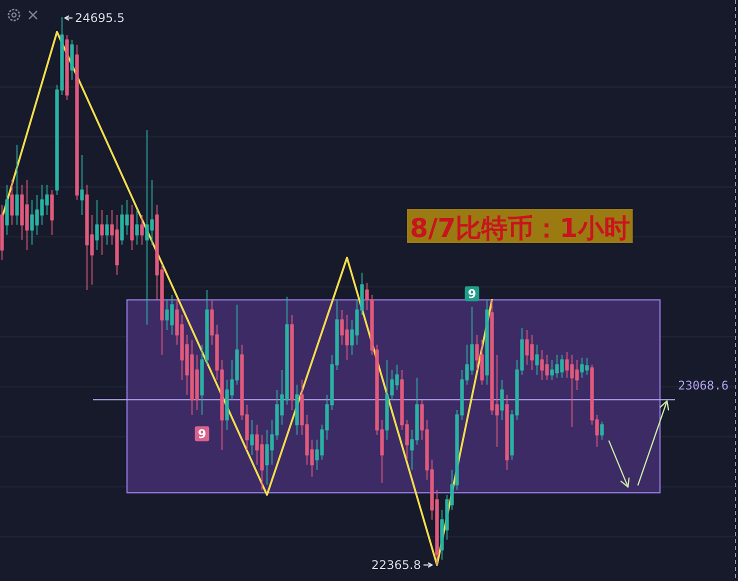 Image resolution: width=738 pixels, height=581 pixels. Describe the element at coordinates (520, 229) in the screenshot. I see `text: 8/7比特币：1小时` at that location.